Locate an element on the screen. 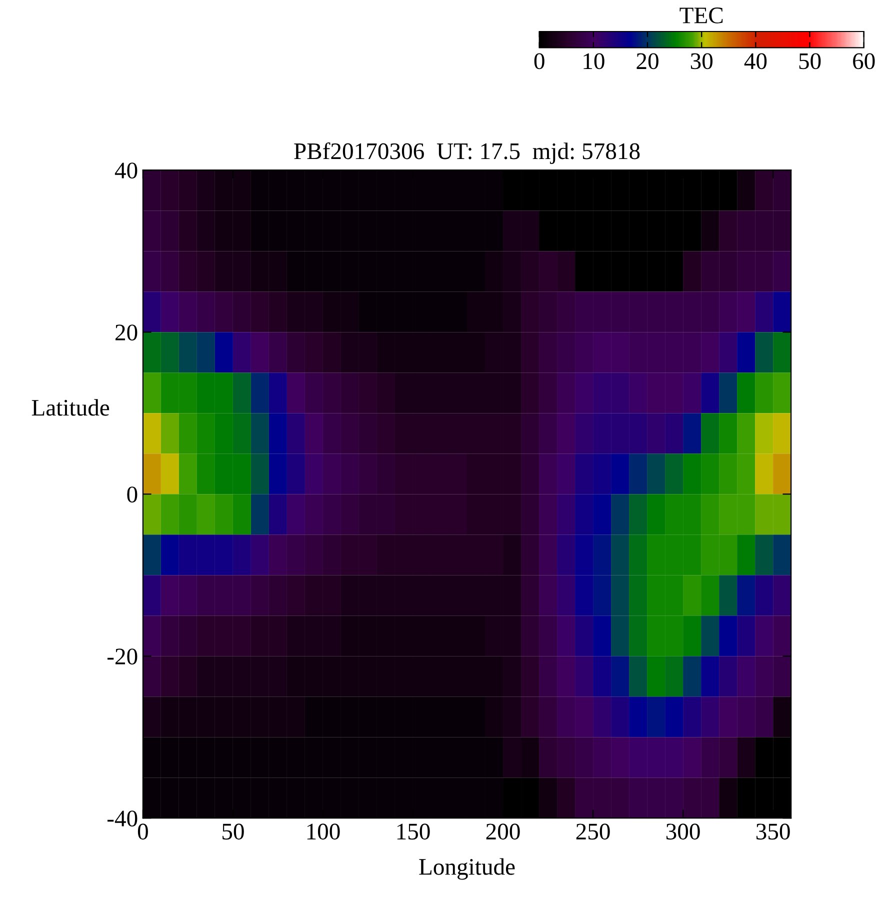 The width and height of the screenshot is (877, 900). x-tick-label: 250 is located at coordinates (593, 832).